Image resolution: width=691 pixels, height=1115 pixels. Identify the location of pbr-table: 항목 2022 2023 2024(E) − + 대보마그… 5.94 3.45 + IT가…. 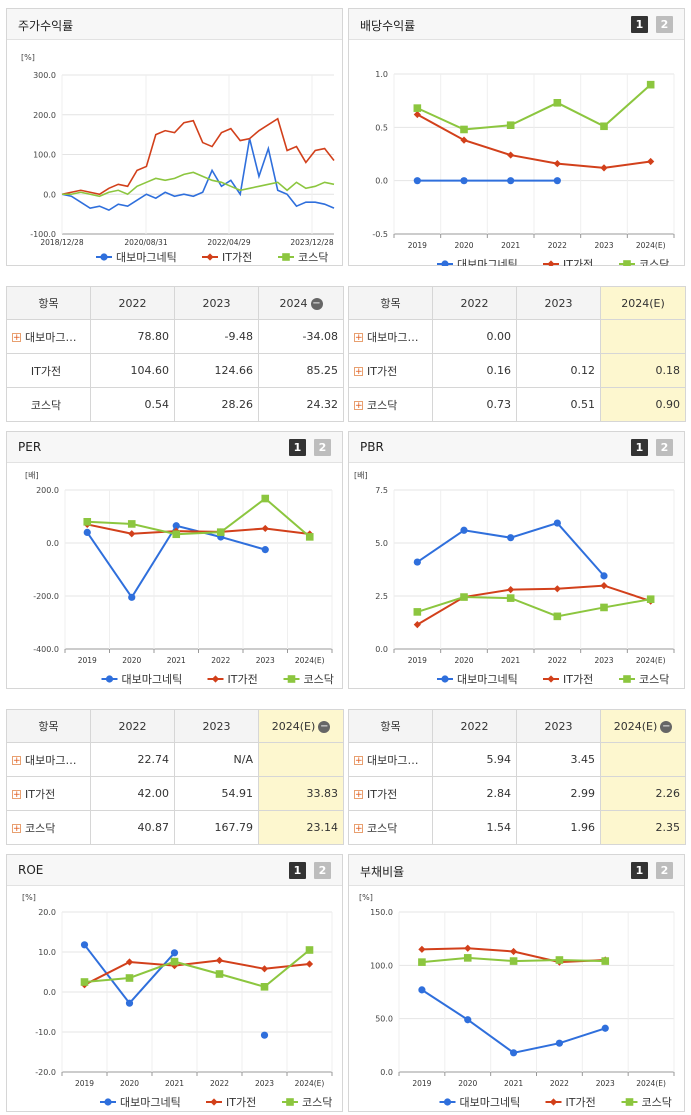
(517, 777).